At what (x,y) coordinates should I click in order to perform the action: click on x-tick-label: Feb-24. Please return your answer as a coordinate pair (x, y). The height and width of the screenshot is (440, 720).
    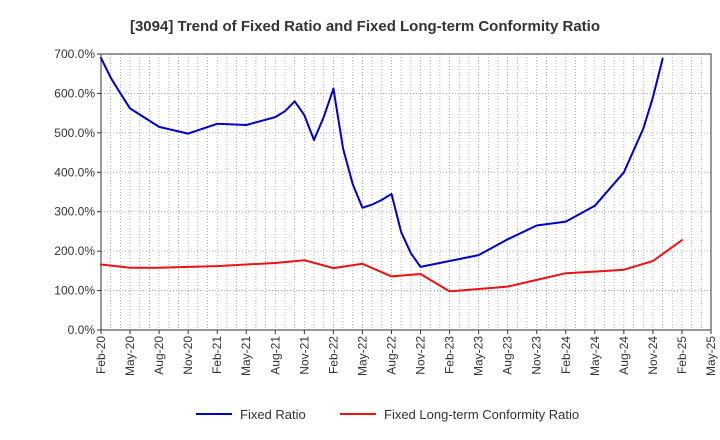
    Looking at the image, I should click on (566, 355).